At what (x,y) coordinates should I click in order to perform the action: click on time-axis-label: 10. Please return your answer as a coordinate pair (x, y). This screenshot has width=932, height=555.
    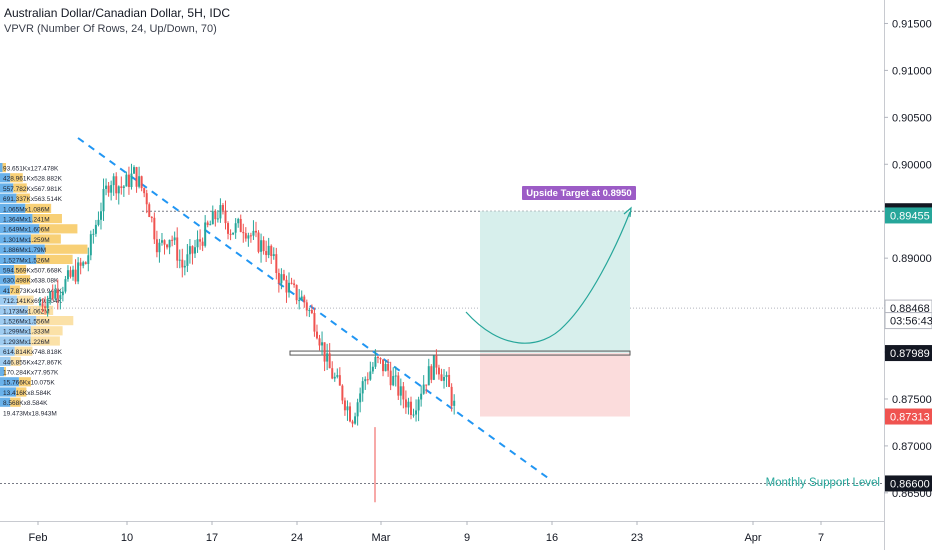
    Looking at the image, I should click on (127, 538).